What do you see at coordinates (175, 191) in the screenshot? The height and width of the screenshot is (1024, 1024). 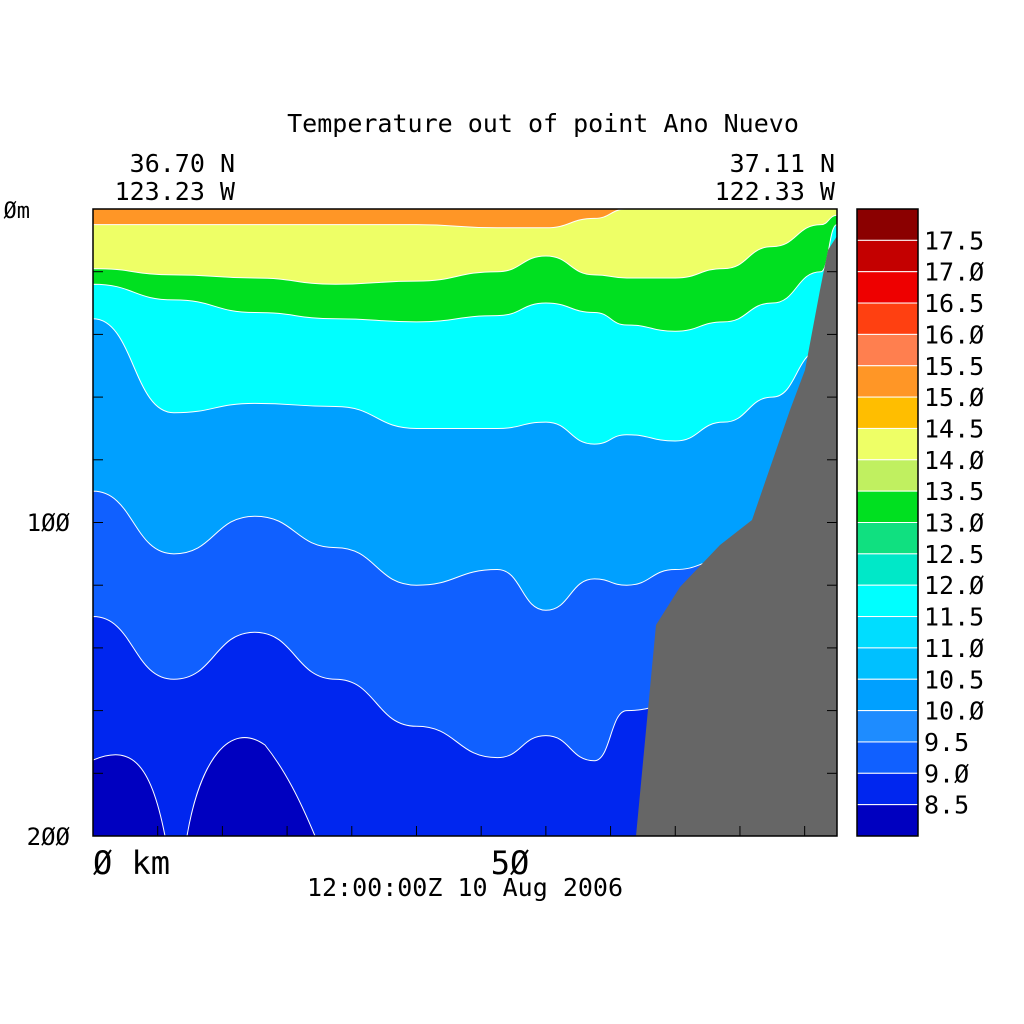 I see `start-longitude: 123.23 W` at bounding box center [175, 191].